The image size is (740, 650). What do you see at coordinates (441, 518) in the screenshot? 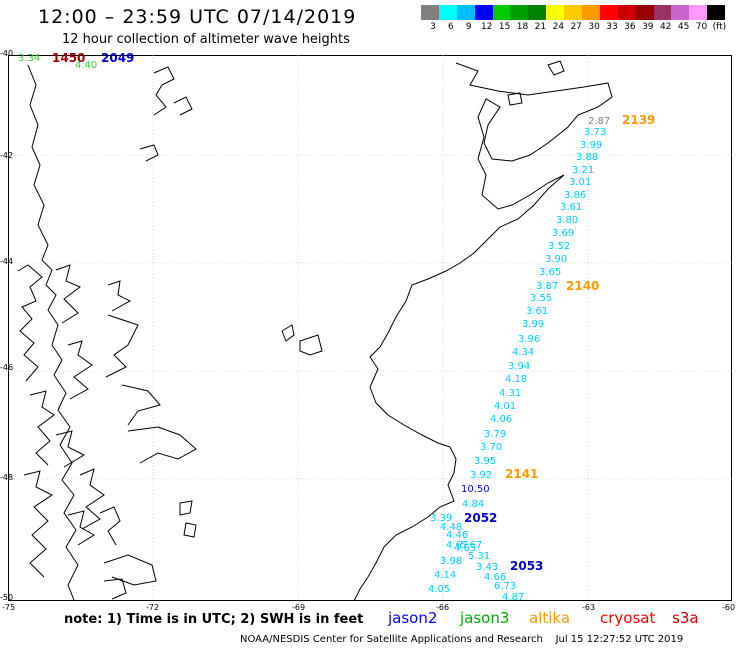
I see `wave-height-value: 3.39` at bounding box center [441, 518].